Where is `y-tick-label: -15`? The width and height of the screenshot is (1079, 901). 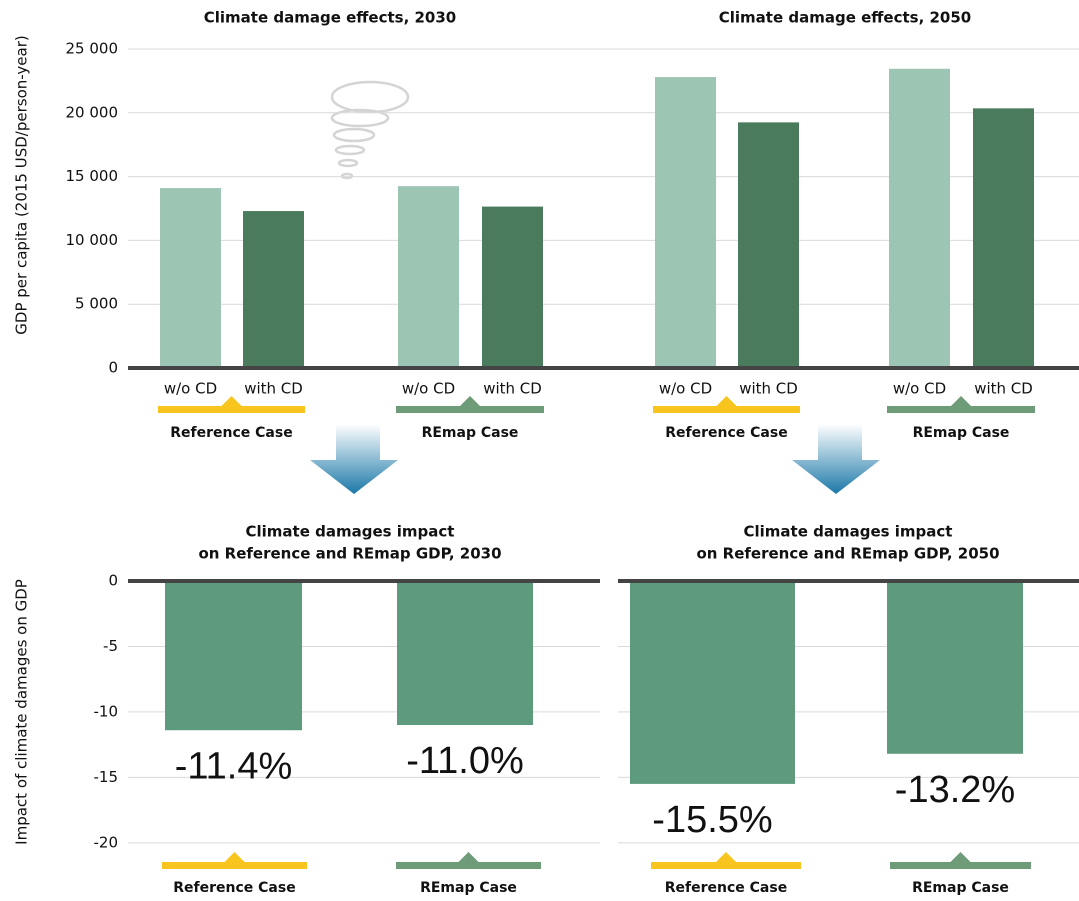
y-tick-label: -15 is located at coordinates (106, 777).